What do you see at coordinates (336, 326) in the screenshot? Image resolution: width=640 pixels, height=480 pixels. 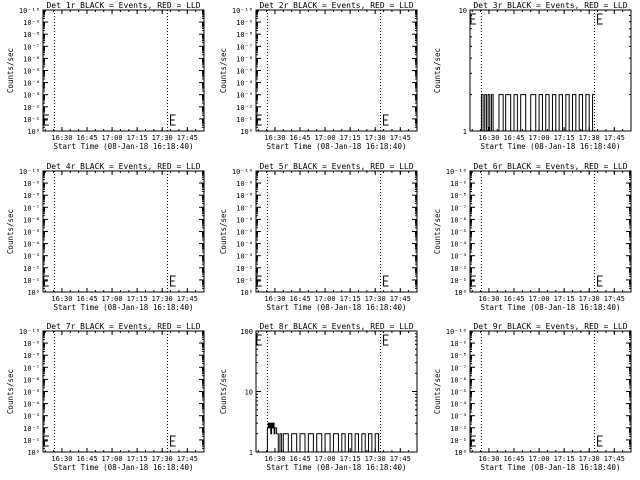 I see `chart-title: Det 8r BLACK = Events, RED = LLD` at bounding box center [336, 326].